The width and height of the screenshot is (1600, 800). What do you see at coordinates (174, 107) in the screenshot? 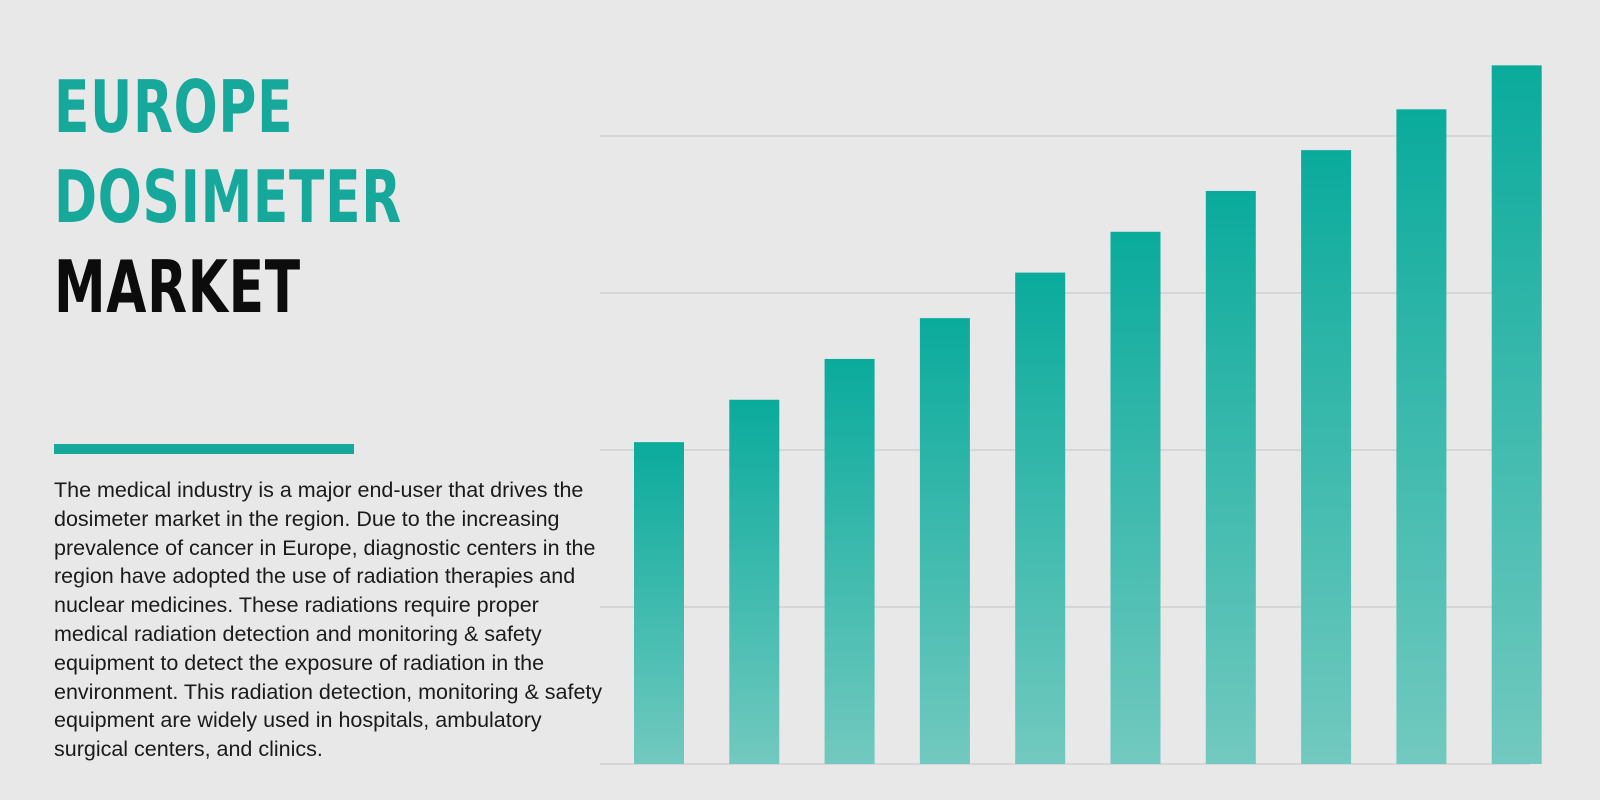
I see `title-line-europe: EUROPE` at bounding box center [174, 107].